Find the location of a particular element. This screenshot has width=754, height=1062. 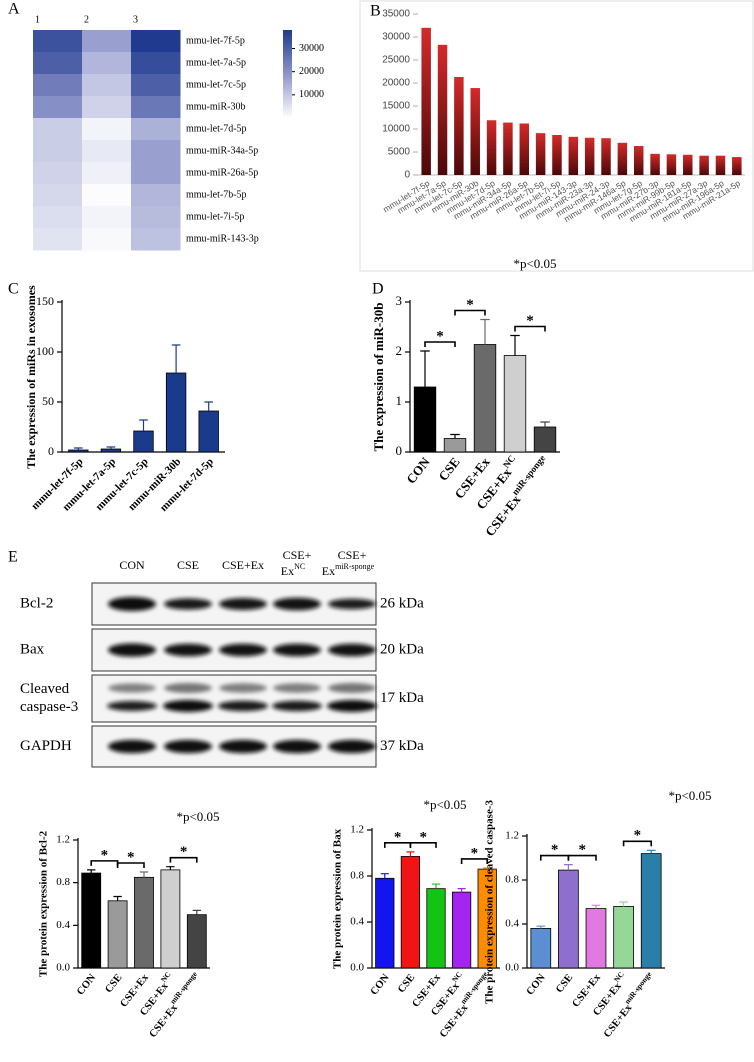

y-axis-label: The protein expression of Bcl-2 is located at coordinates (44, 903).